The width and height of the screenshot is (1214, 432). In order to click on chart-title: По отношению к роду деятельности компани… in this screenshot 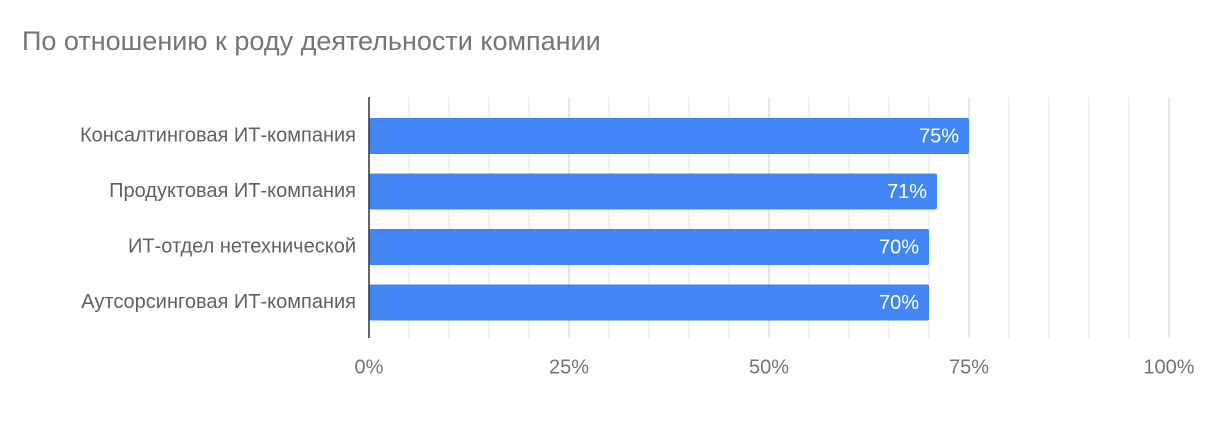, I will do `click(311, 41)`.